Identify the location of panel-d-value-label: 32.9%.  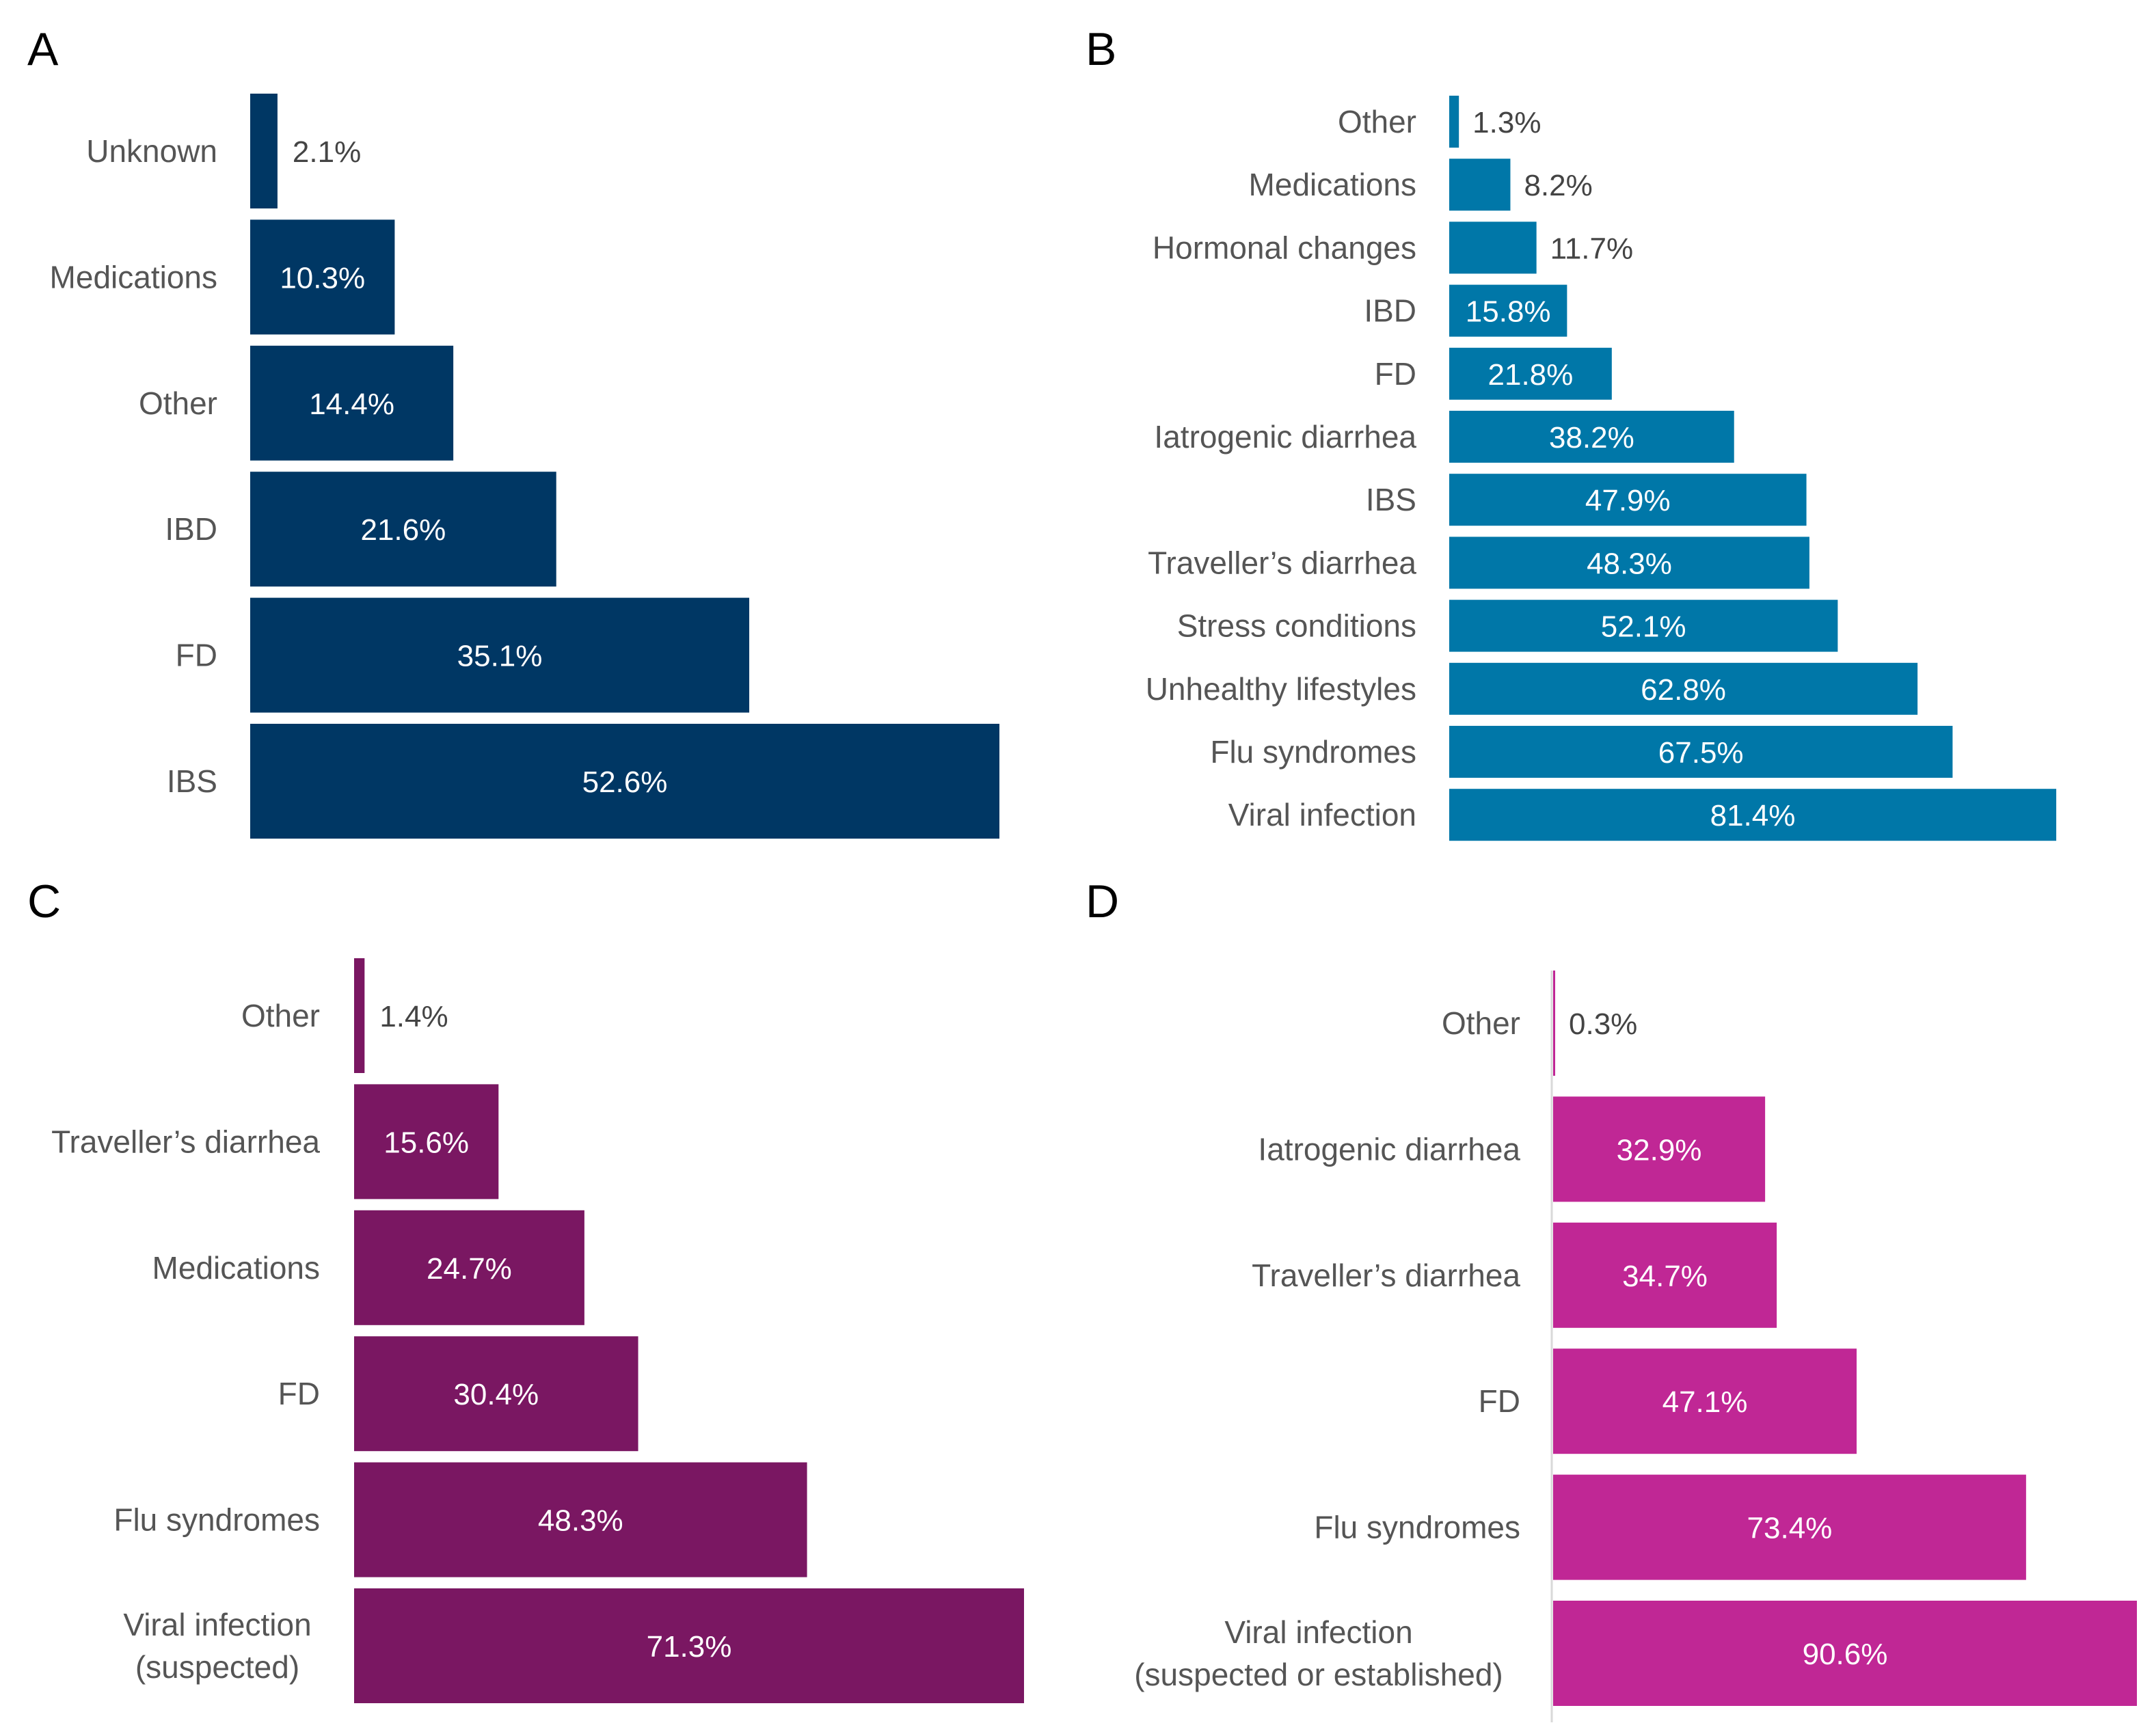
(1659, 1150).